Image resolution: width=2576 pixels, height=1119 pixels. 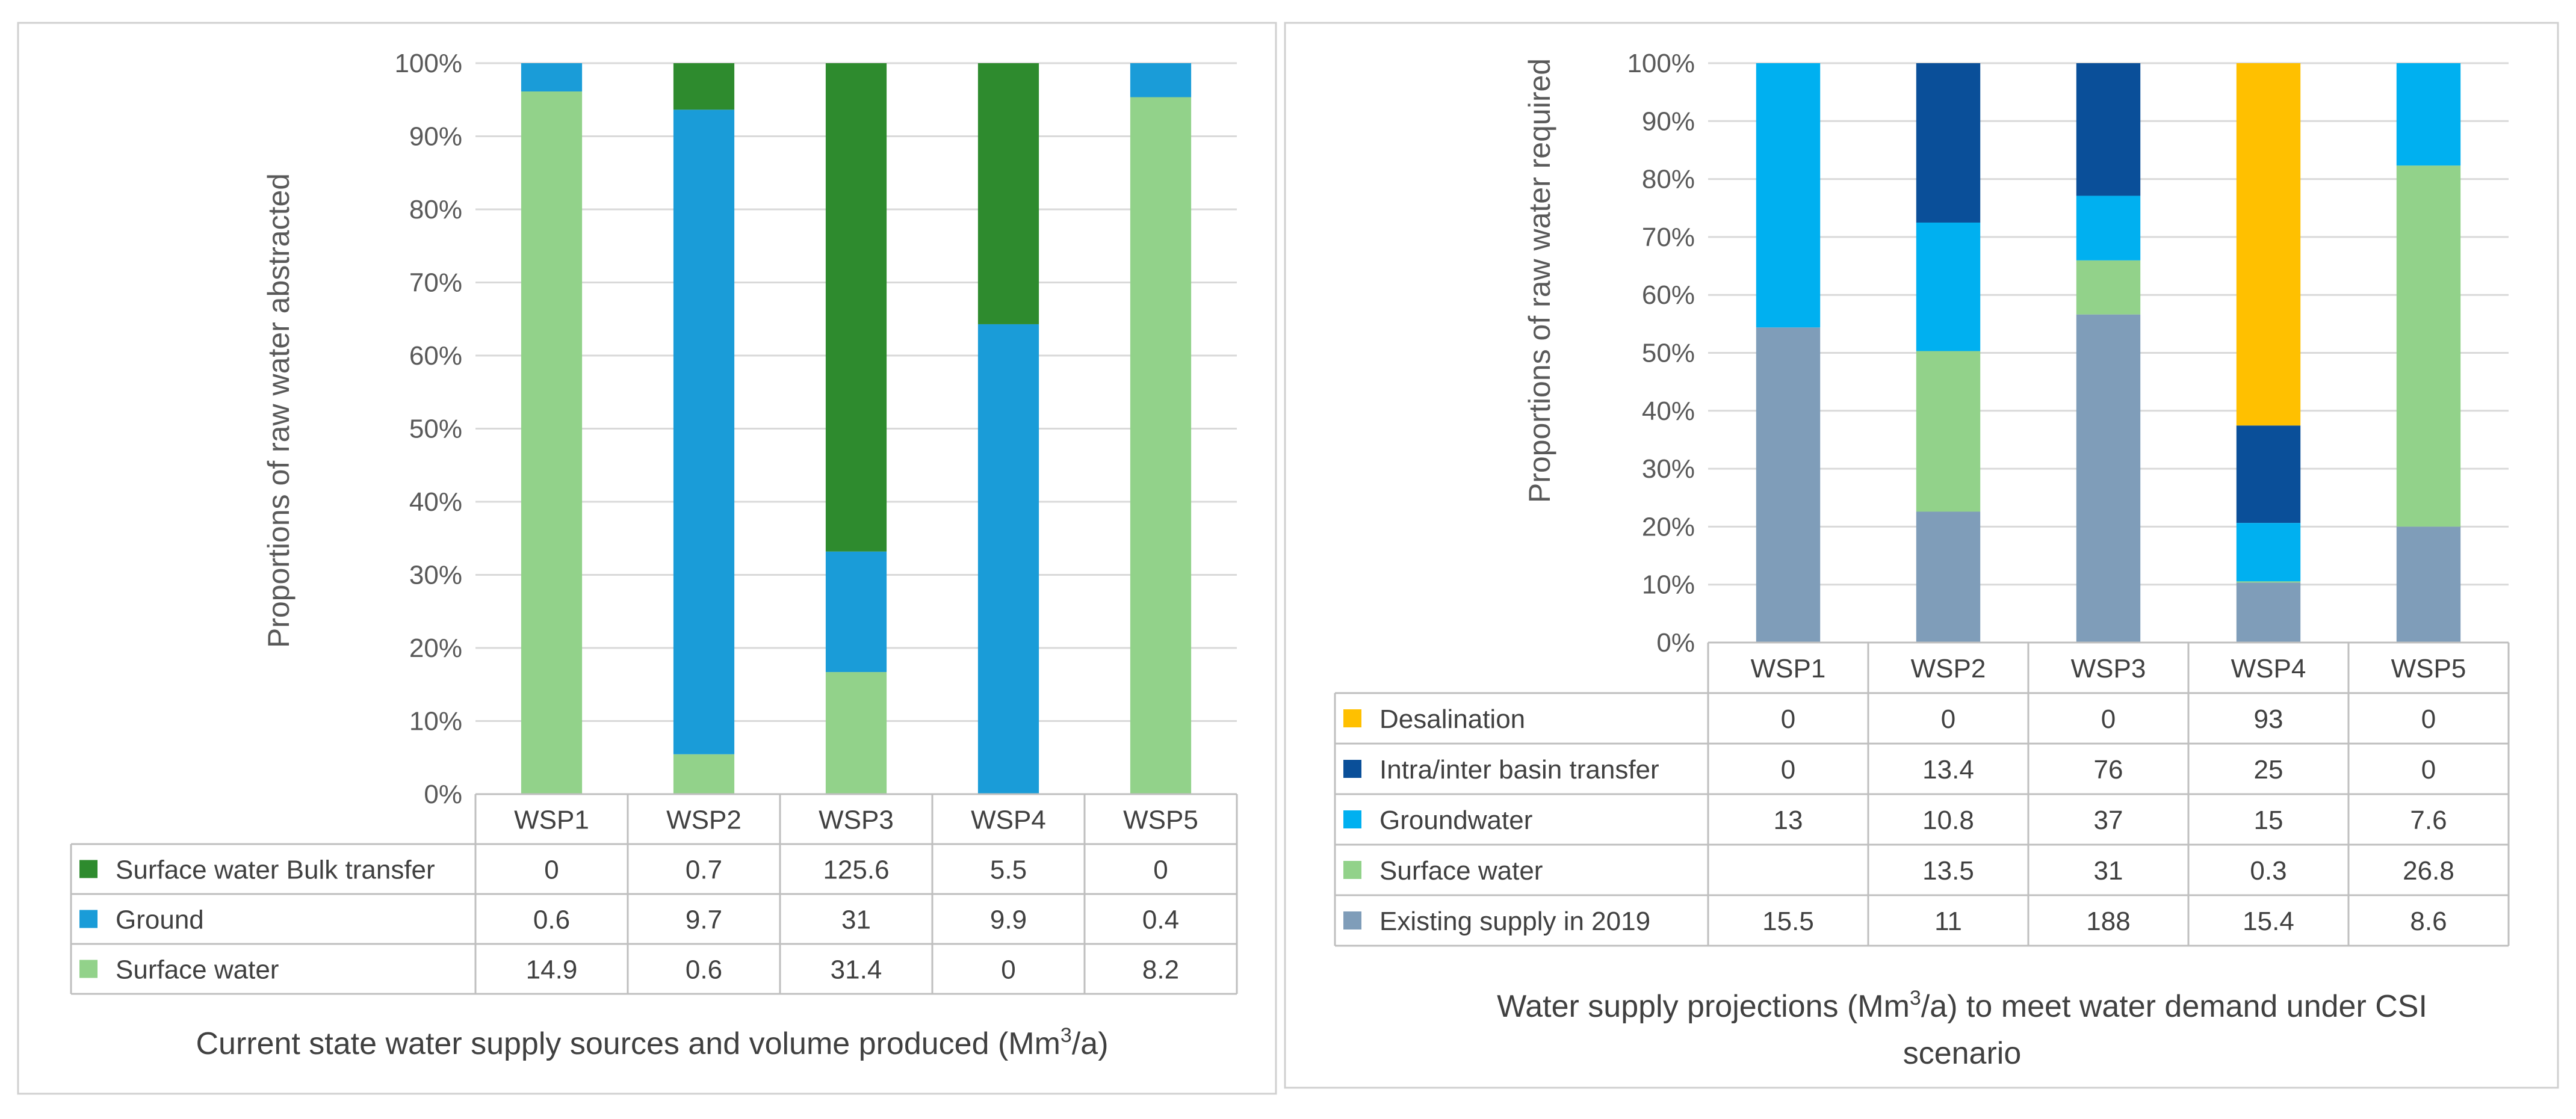 What do you see at coordinates (1160, 920) in the screenshot?
I see `table-cell: 0.4` at bounding box center [1160, 920].